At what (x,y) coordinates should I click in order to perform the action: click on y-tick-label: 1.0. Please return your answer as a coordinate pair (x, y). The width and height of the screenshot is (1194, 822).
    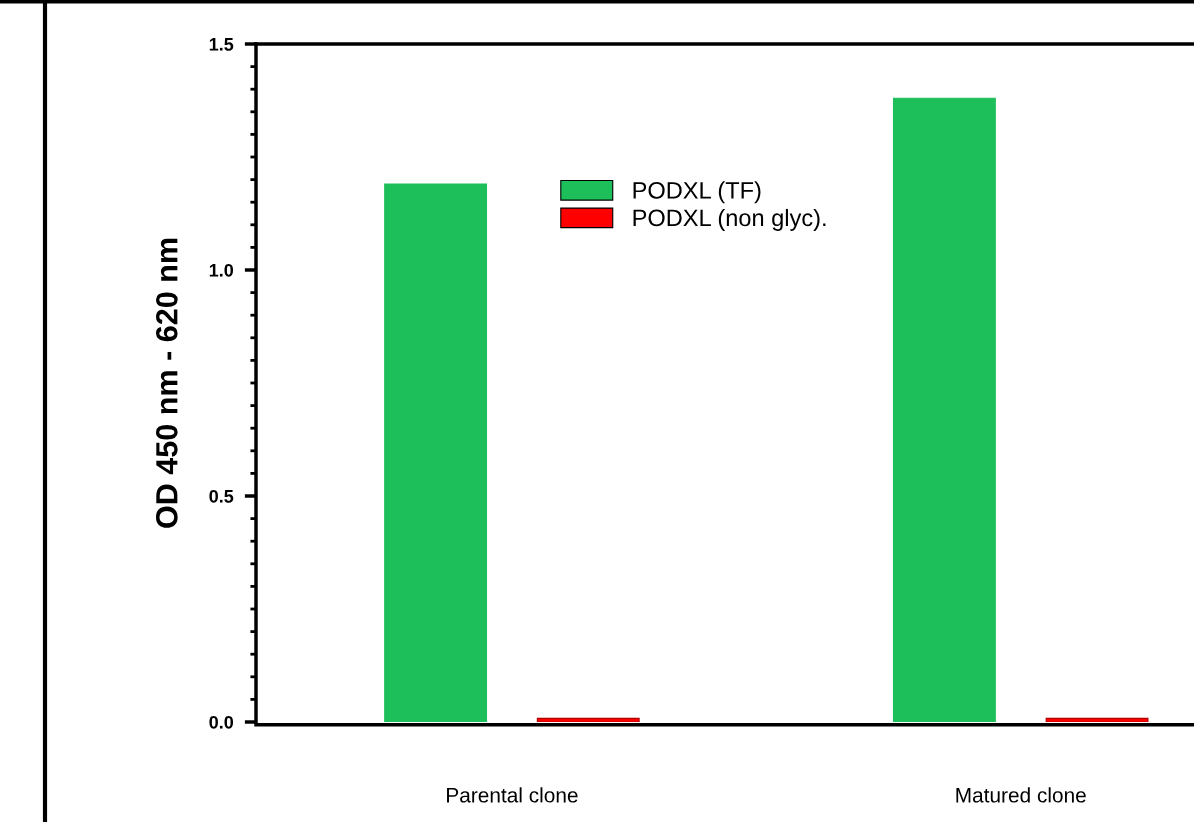
    Looking at the image, I should click on (221, 270).